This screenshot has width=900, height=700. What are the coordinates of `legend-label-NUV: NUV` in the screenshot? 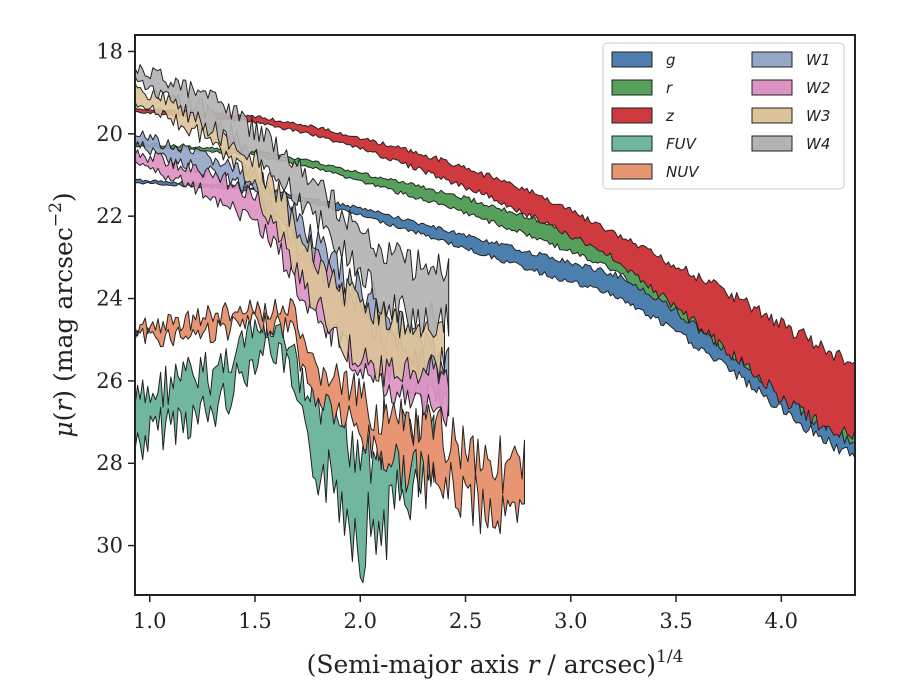 It's located at (683, 172).